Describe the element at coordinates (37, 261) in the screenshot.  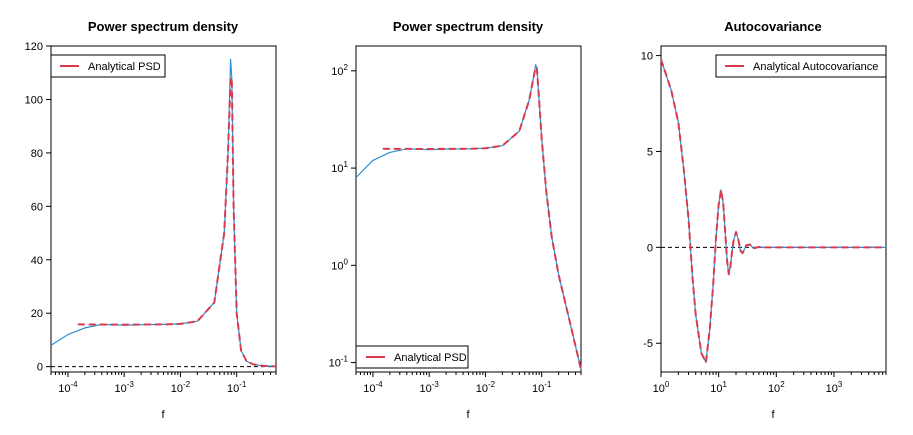
I see `y-tick-label: 40` at that location.